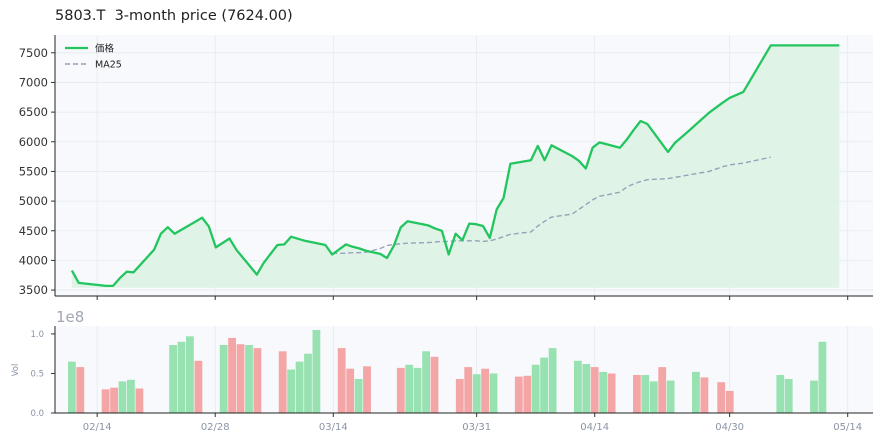  What do you see at coordinates (729, 427) in the screenshot?
I see `date-tick-label: 04/30` at bounding box center [729, 427].